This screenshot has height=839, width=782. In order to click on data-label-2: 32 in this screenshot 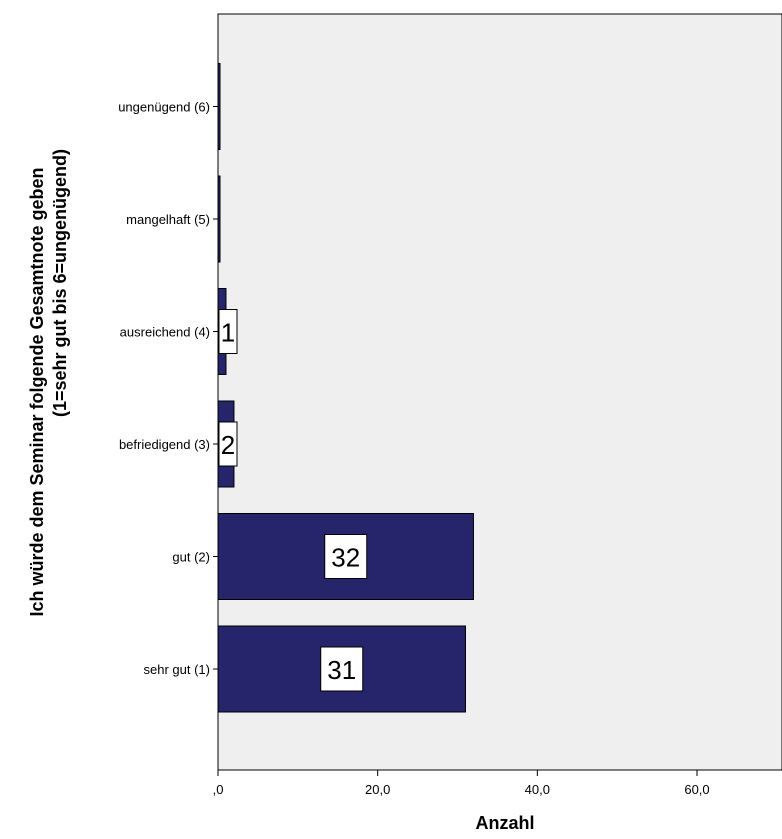, I will do `click(345, 558)`.